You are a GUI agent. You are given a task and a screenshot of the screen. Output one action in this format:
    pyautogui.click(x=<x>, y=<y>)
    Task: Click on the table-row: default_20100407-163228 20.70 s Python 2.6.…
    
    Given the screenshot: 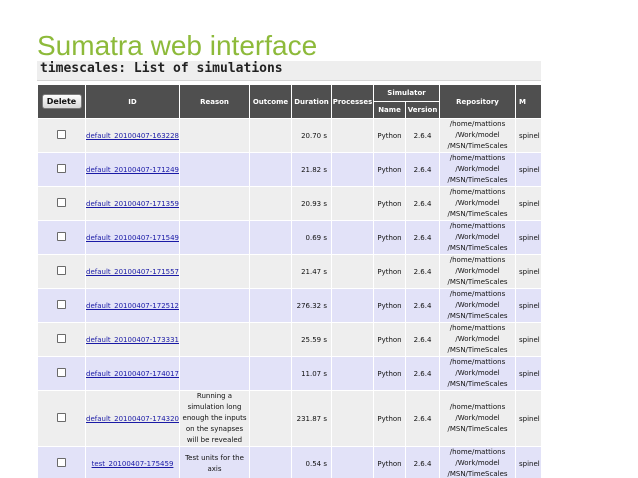 What is the action you would take?
    pyautogui.click(x=289, y=135)
    